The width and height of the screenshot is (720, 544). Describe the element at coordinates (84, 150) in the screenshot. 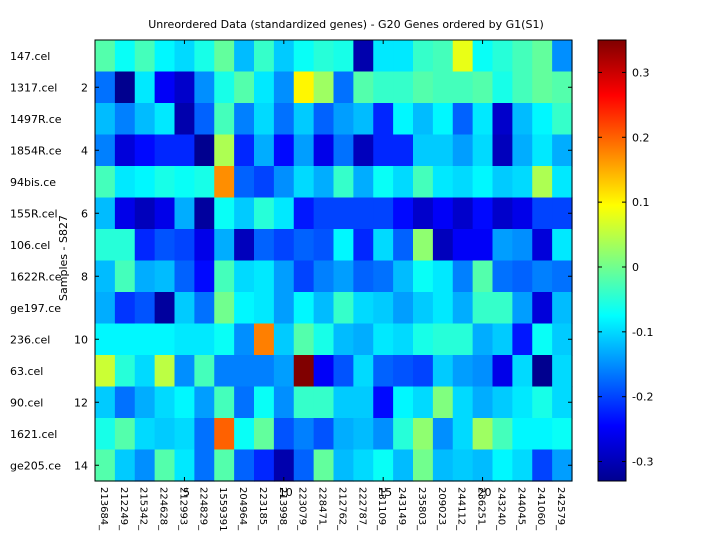

I see `row-tick-label: 4` at that location.